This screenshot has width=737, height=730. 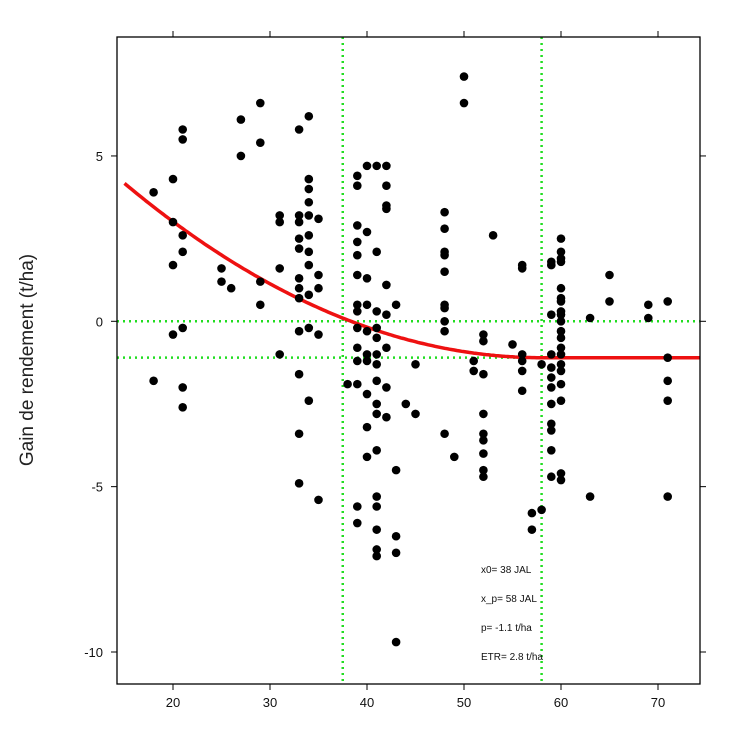 I want to click on x-tick-label: 40, so click(x=367, y=702).